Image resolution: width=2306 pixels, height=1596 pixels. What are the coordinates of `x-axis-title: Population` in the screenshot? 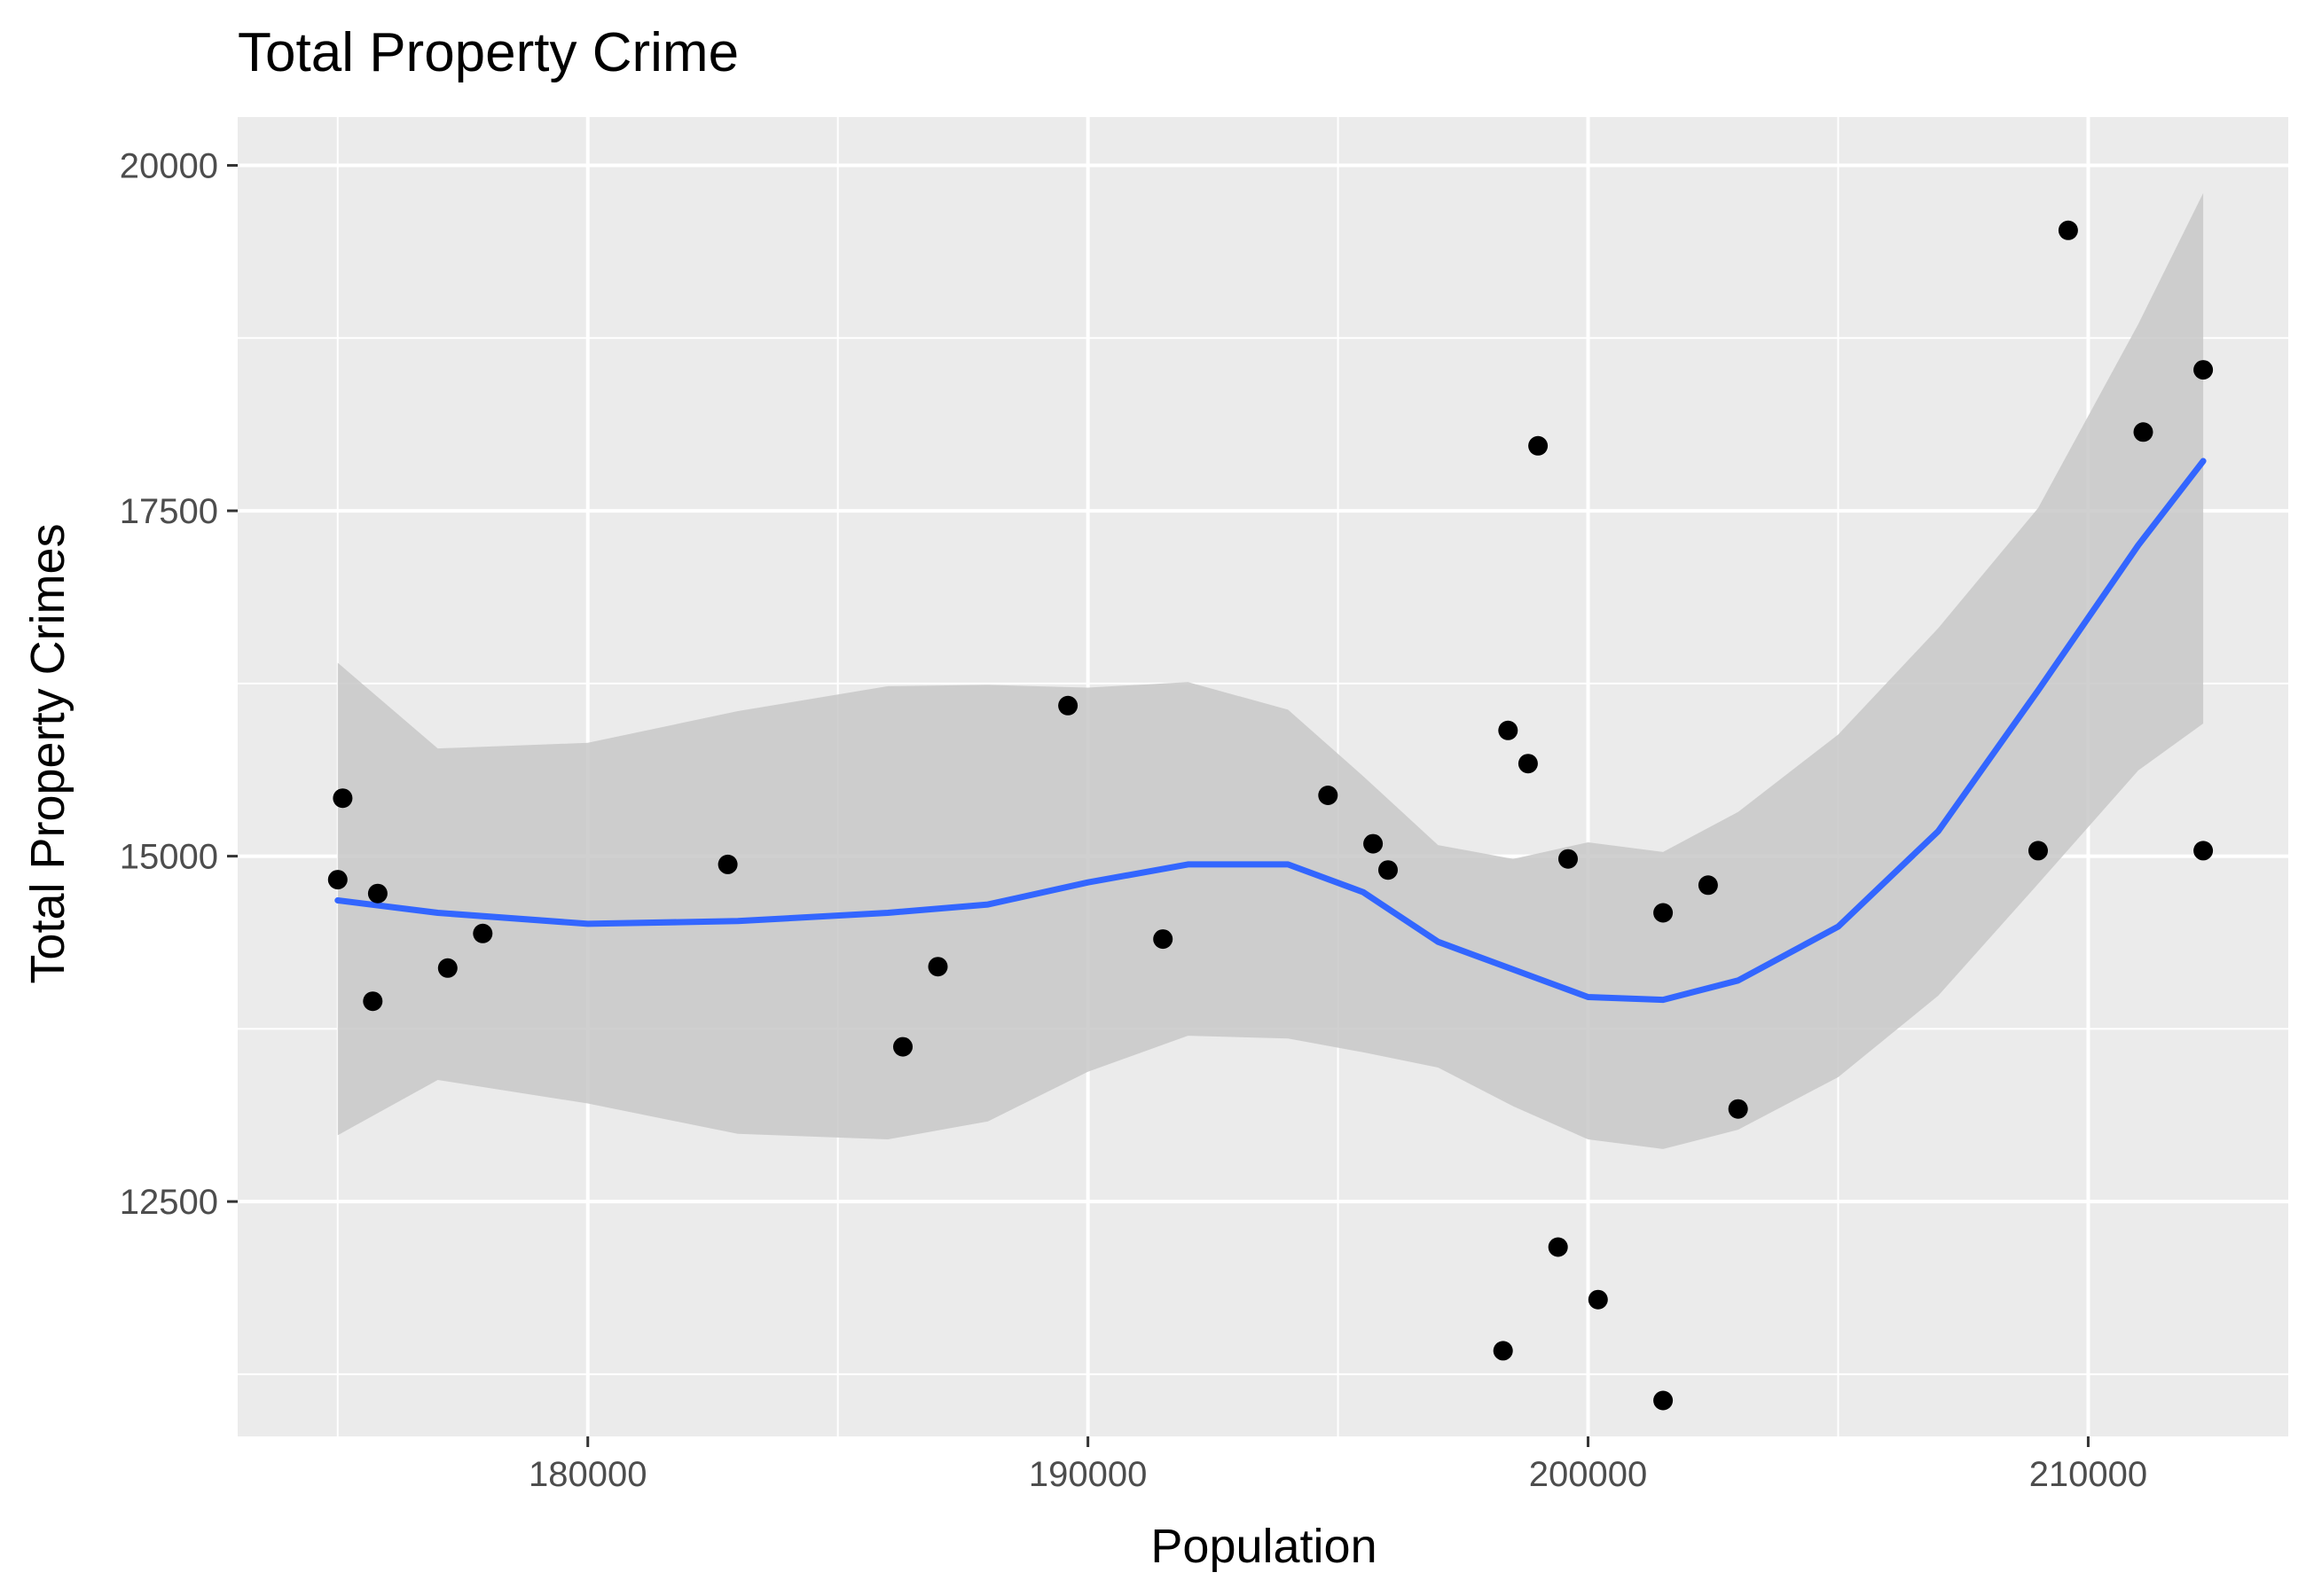 It's located at (1263, 1546).